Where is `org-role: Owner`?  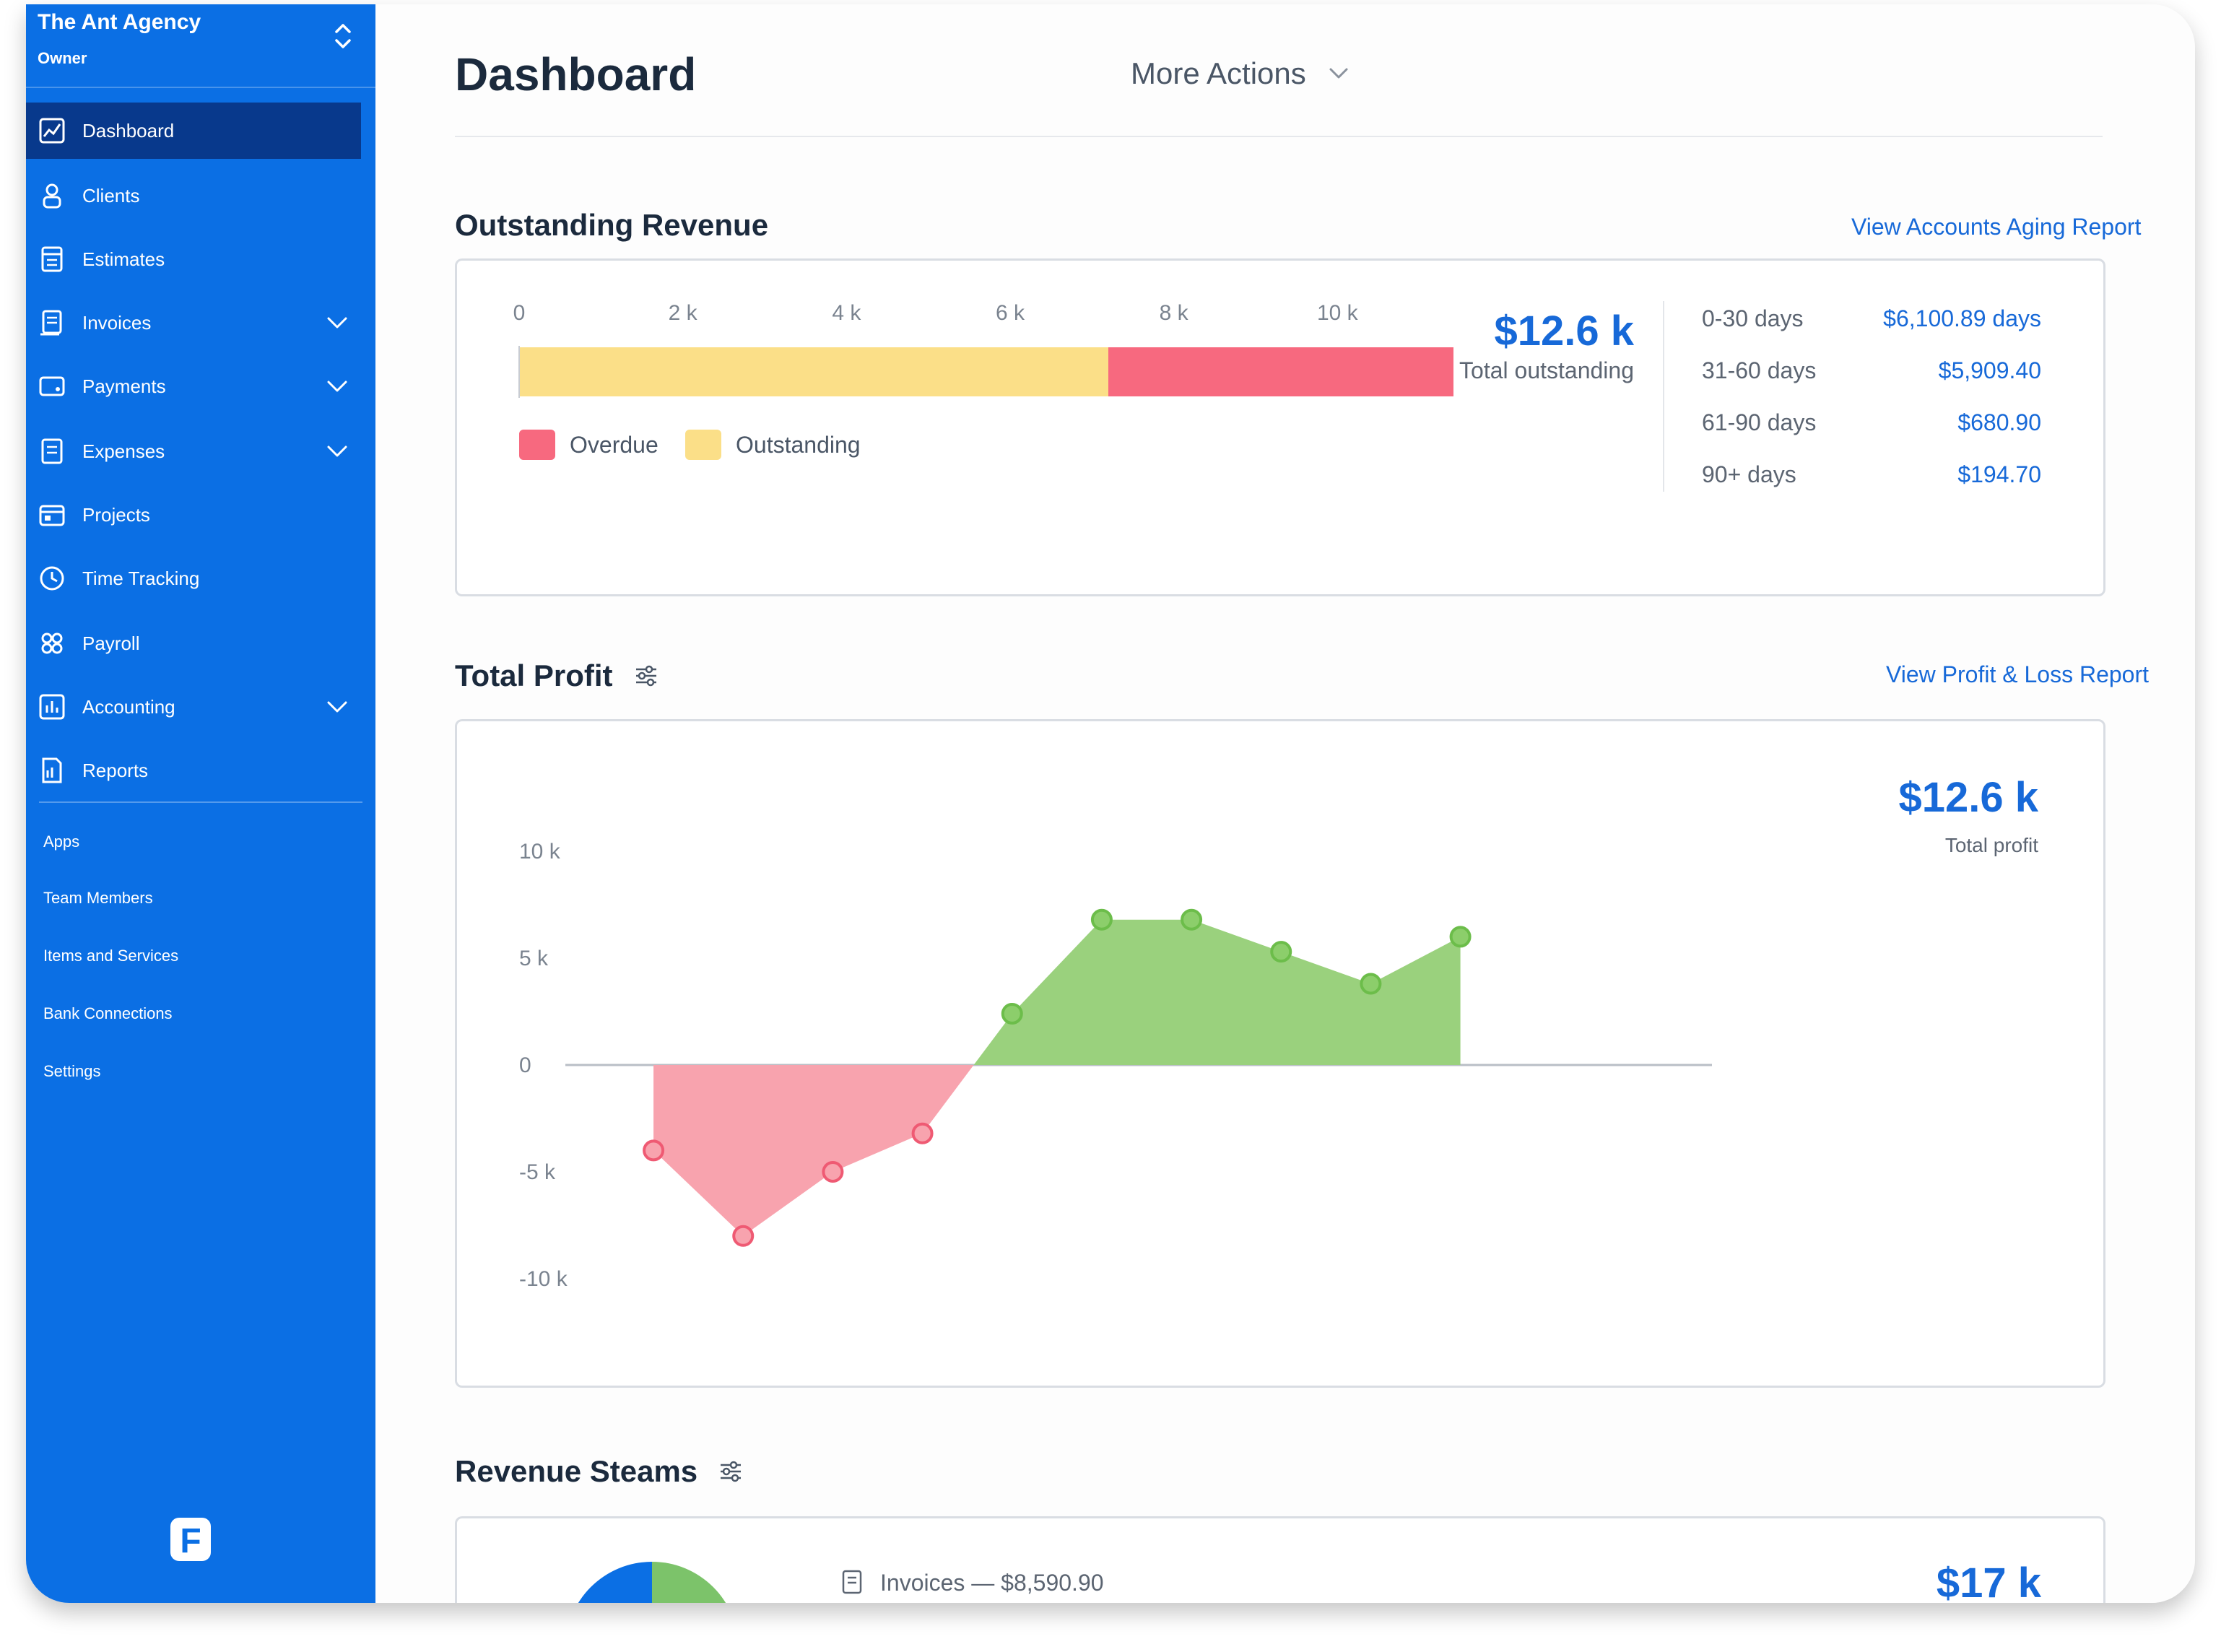
org-role: Owner is located at coordinates (62, 58).